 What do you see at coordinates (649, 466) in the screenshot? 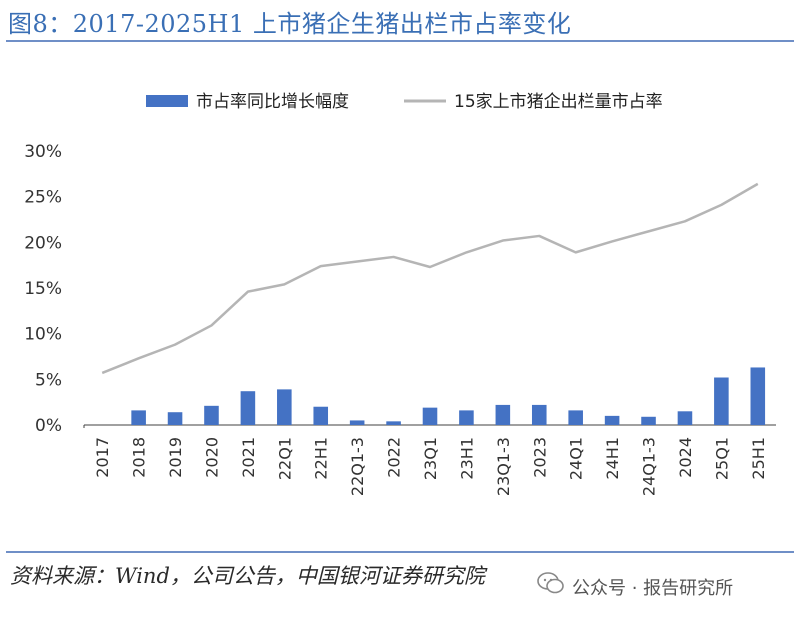
I see `x-tick-label: 24Q1-3` at bounding box center [649, 466].